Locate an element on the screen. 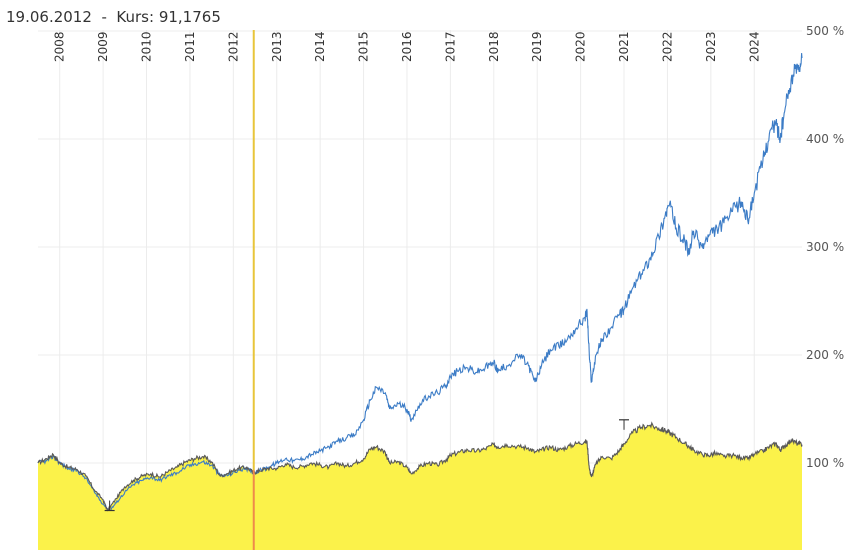 The width and height of the screenshot is (865, 553). x-tick-2019: 2019 is located at coordinates (537, 46).